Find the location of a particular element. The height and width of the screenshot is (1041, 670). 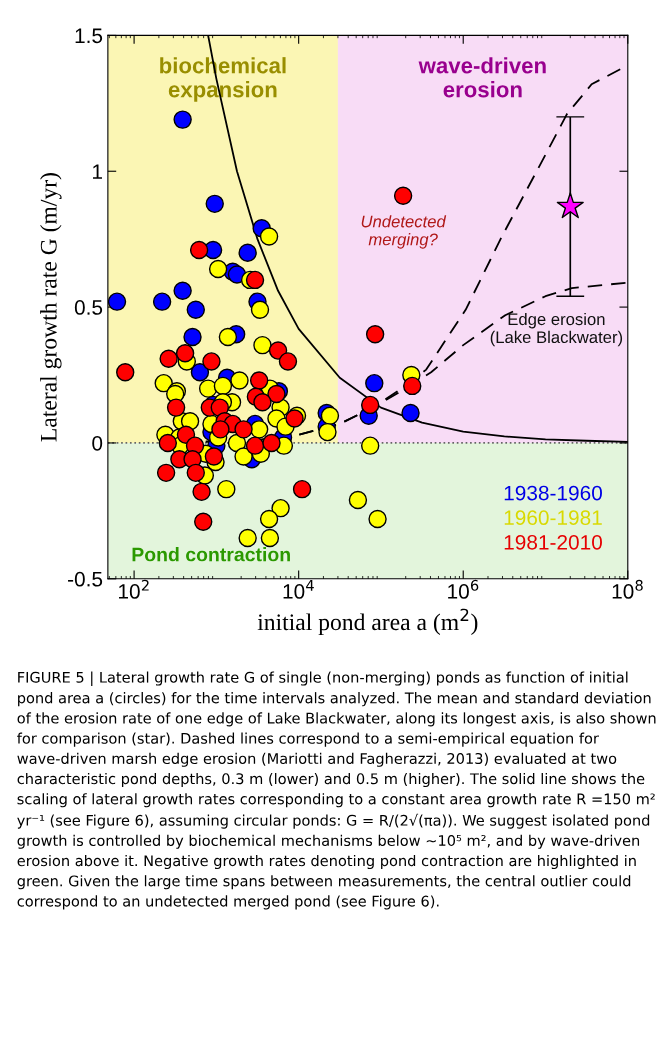

text: 1938-1960 is located at coordinates (553, 493).